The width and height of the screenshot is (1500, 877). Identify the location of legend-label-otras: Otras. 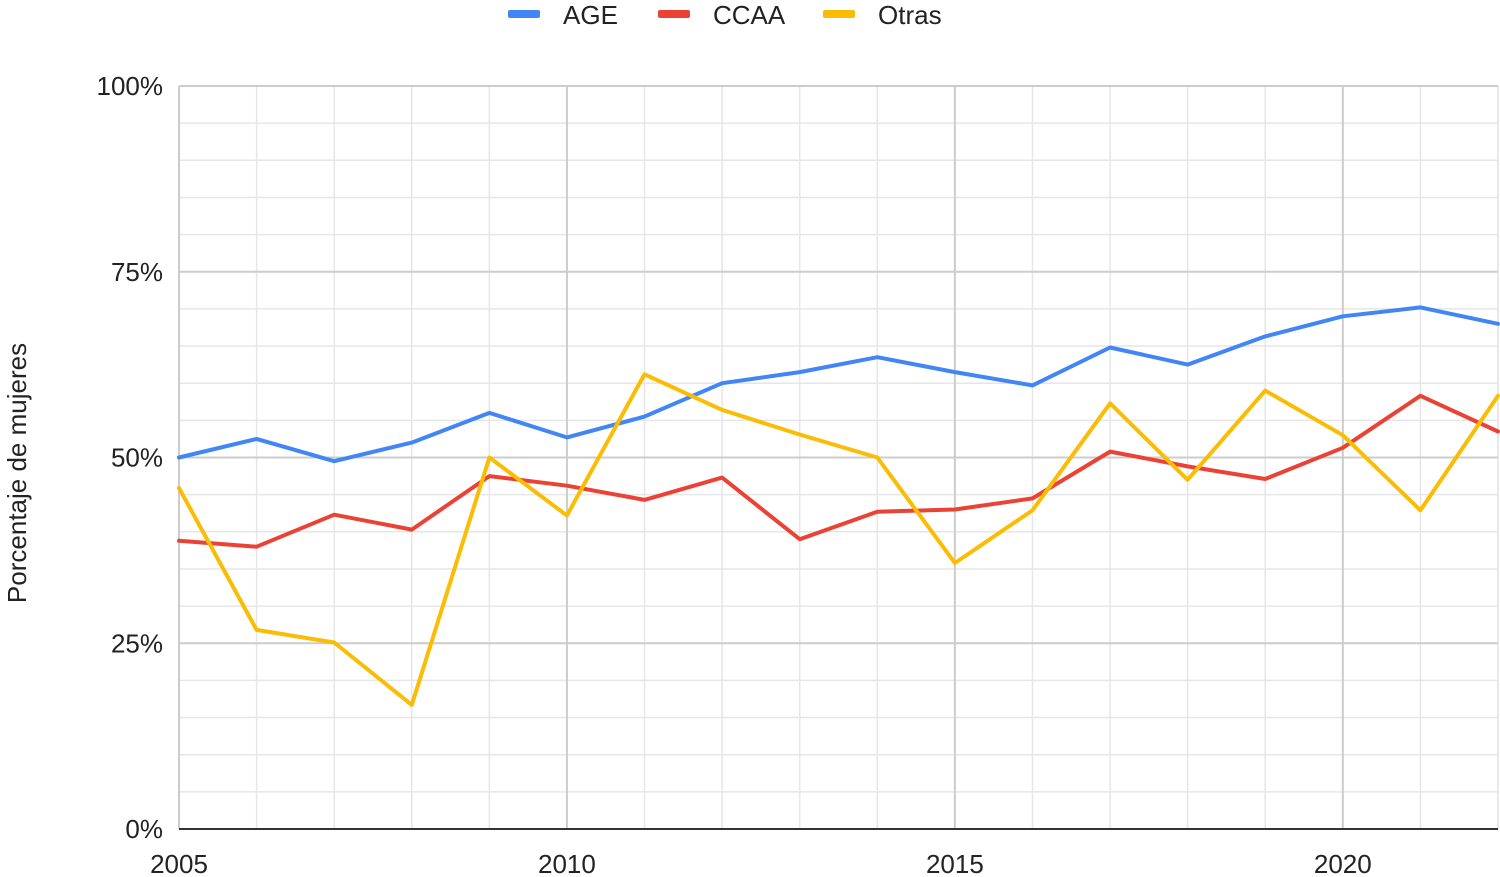
(910, 15).